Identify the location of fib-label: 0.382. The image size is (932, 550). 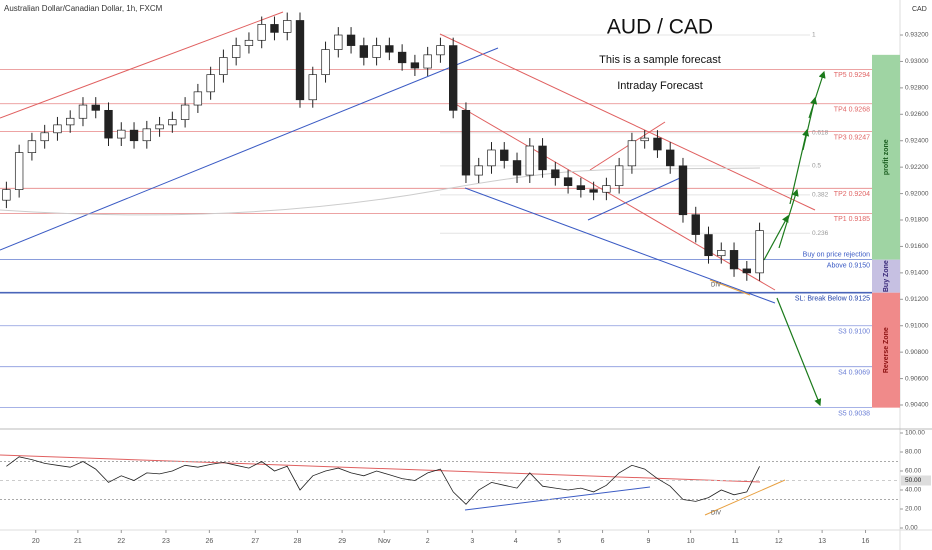
(820, 195).